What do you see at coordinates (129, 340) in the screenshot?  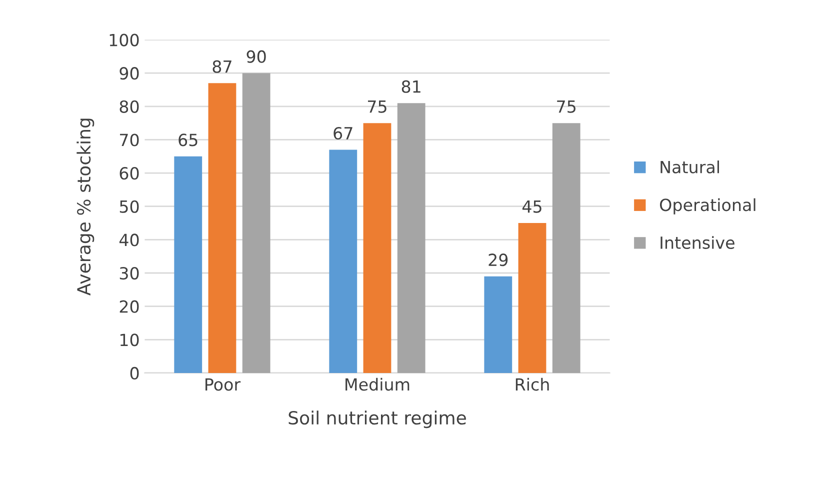 I see `y-tick-label: 10` at bounding box center [129, 340].